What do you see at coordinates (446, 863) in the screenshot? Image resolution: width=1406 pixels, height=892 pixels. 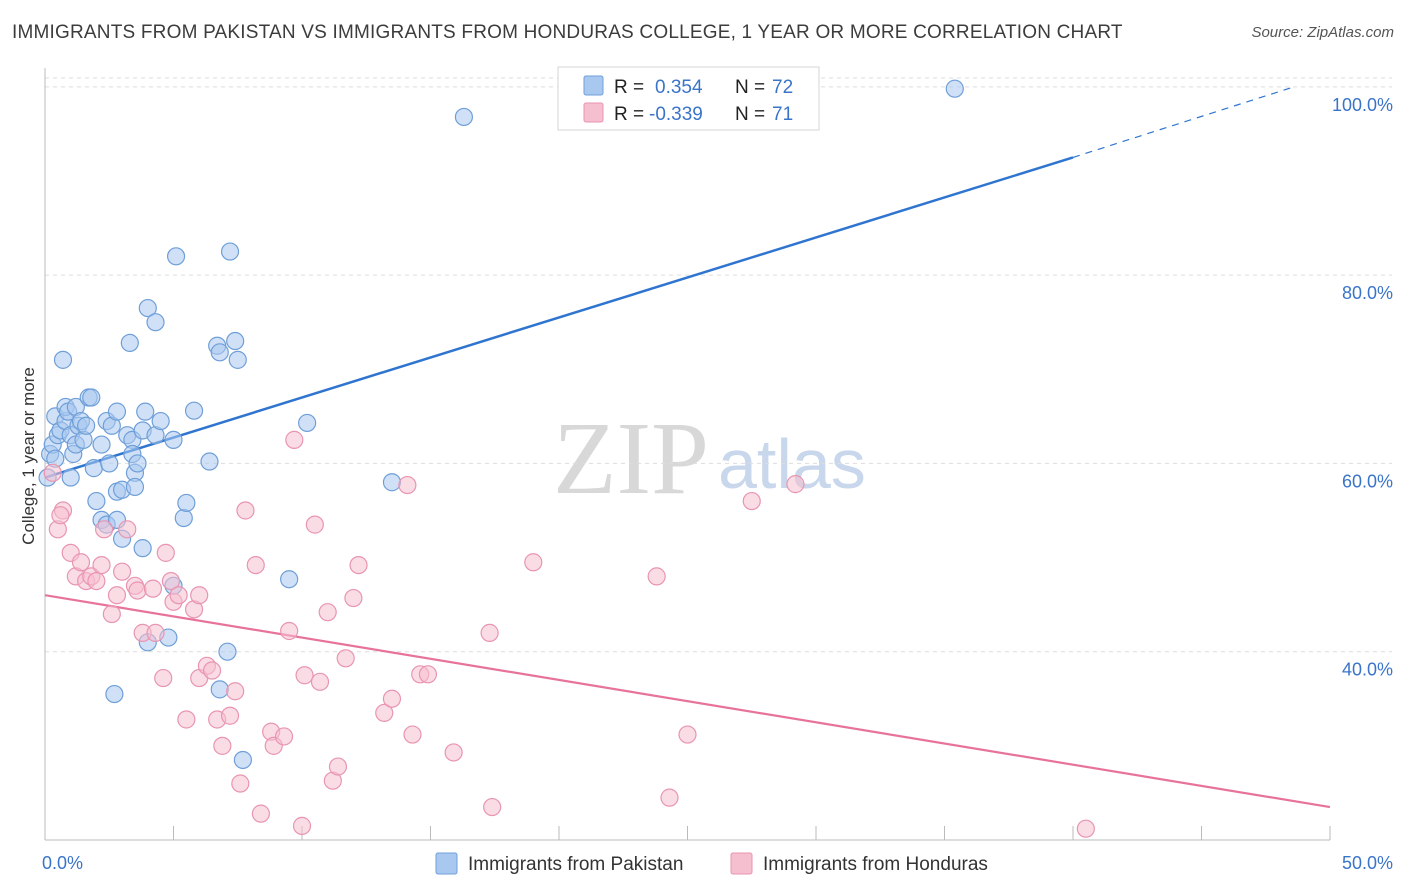 I see `legend-swatch-pakistan` at bounding box center [446, 863].